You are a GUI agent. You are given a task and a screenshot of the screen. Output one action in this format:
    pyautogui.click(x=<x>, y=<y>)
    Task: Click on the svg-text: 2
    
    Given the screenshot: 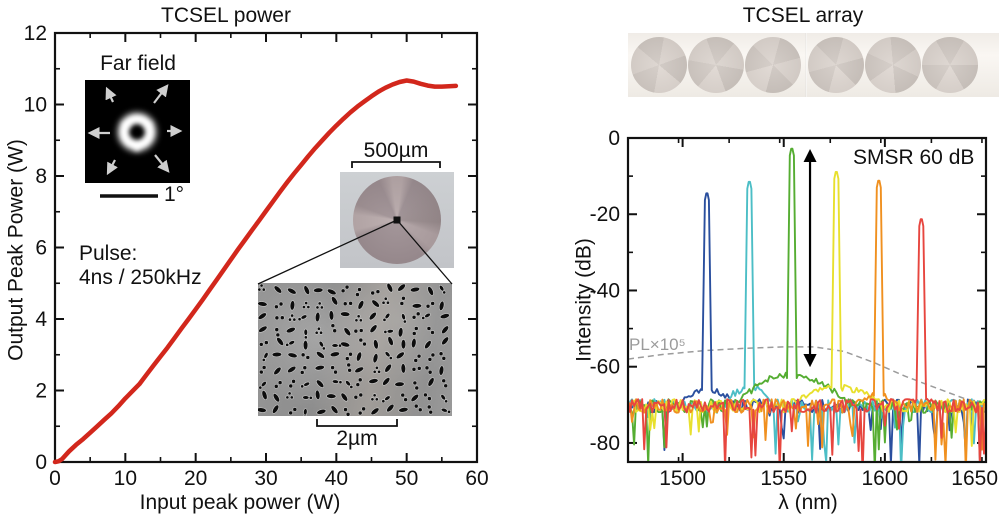 What is the action you would take?
    pyautogui.click(x=41, y=391)
    